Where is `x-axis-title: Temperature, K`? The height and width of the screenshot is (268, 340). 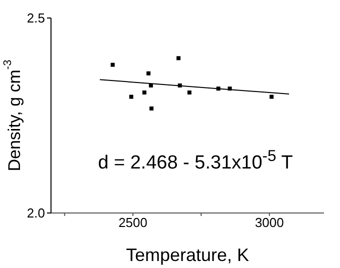
x-axis-title: Temperature, K is located at coordinates (188, 255).